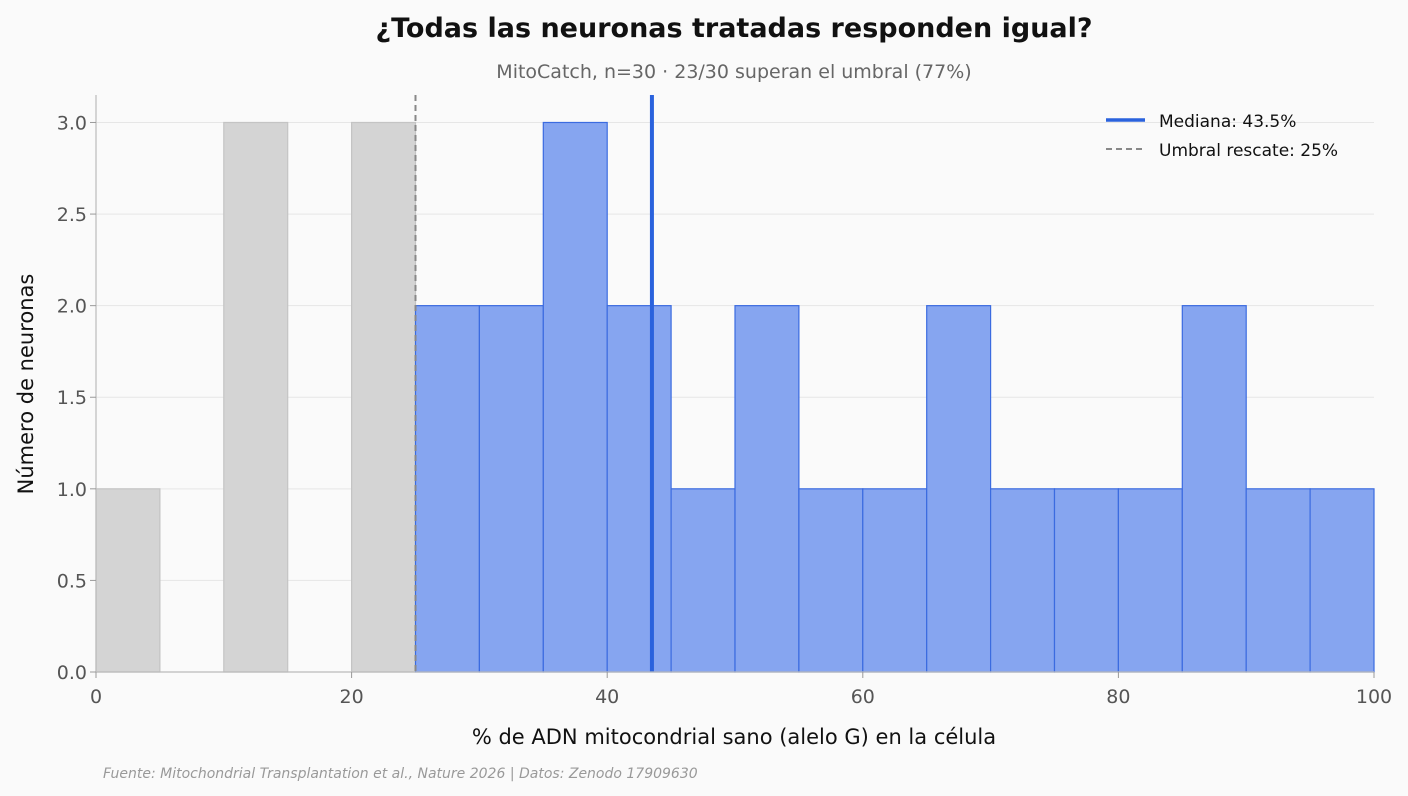  Describe the element at coordinates (72, 581) in the screenshot. I see `y-tick-label: 0.5` at that location.